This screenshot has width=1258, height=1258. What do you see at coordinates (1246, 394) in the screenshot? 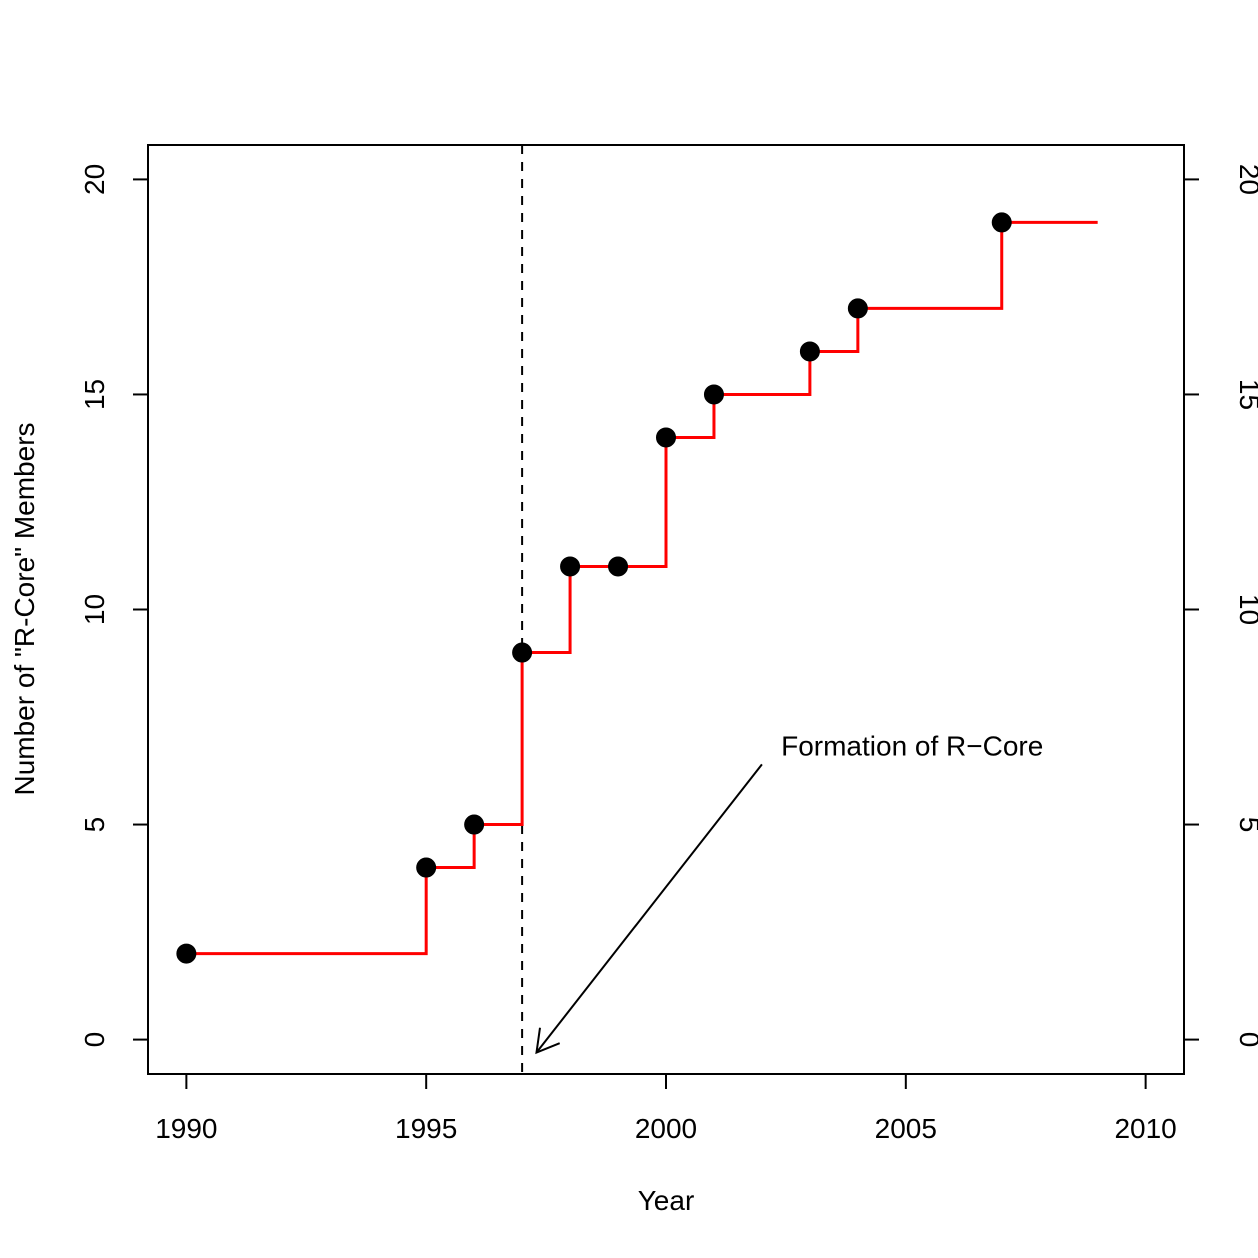
I see `y-tick-label-right: 15` at bounding box center [1246, 394].